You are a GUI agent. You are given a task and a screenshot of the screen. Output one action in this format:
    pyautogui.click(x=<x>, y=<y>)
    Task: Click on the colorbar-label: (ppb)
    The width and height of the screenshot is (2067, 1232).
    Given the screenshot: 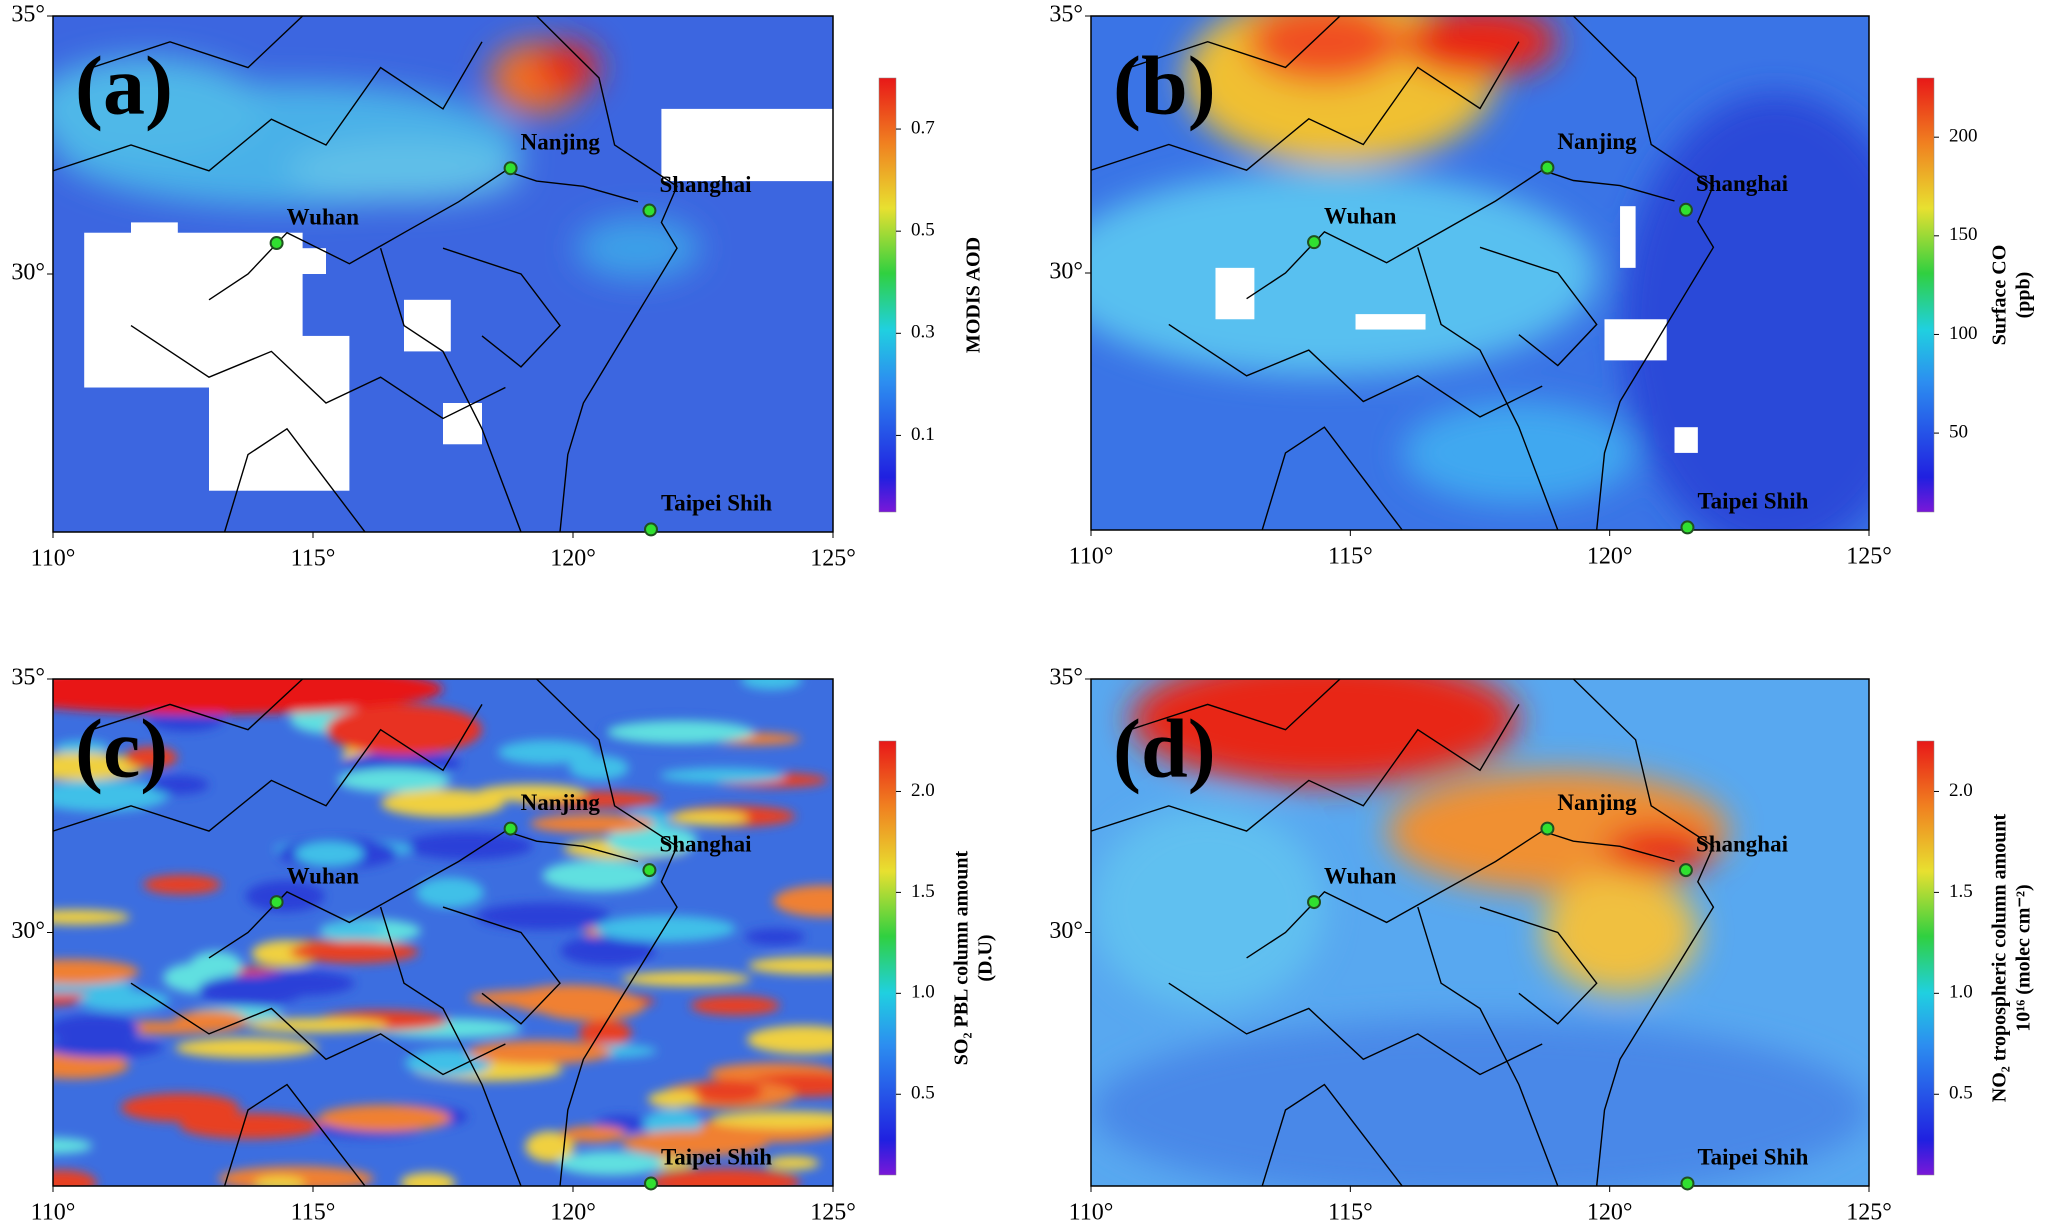 What is the action you would take?
    pyautogui.click(x=2024, y=295)
    